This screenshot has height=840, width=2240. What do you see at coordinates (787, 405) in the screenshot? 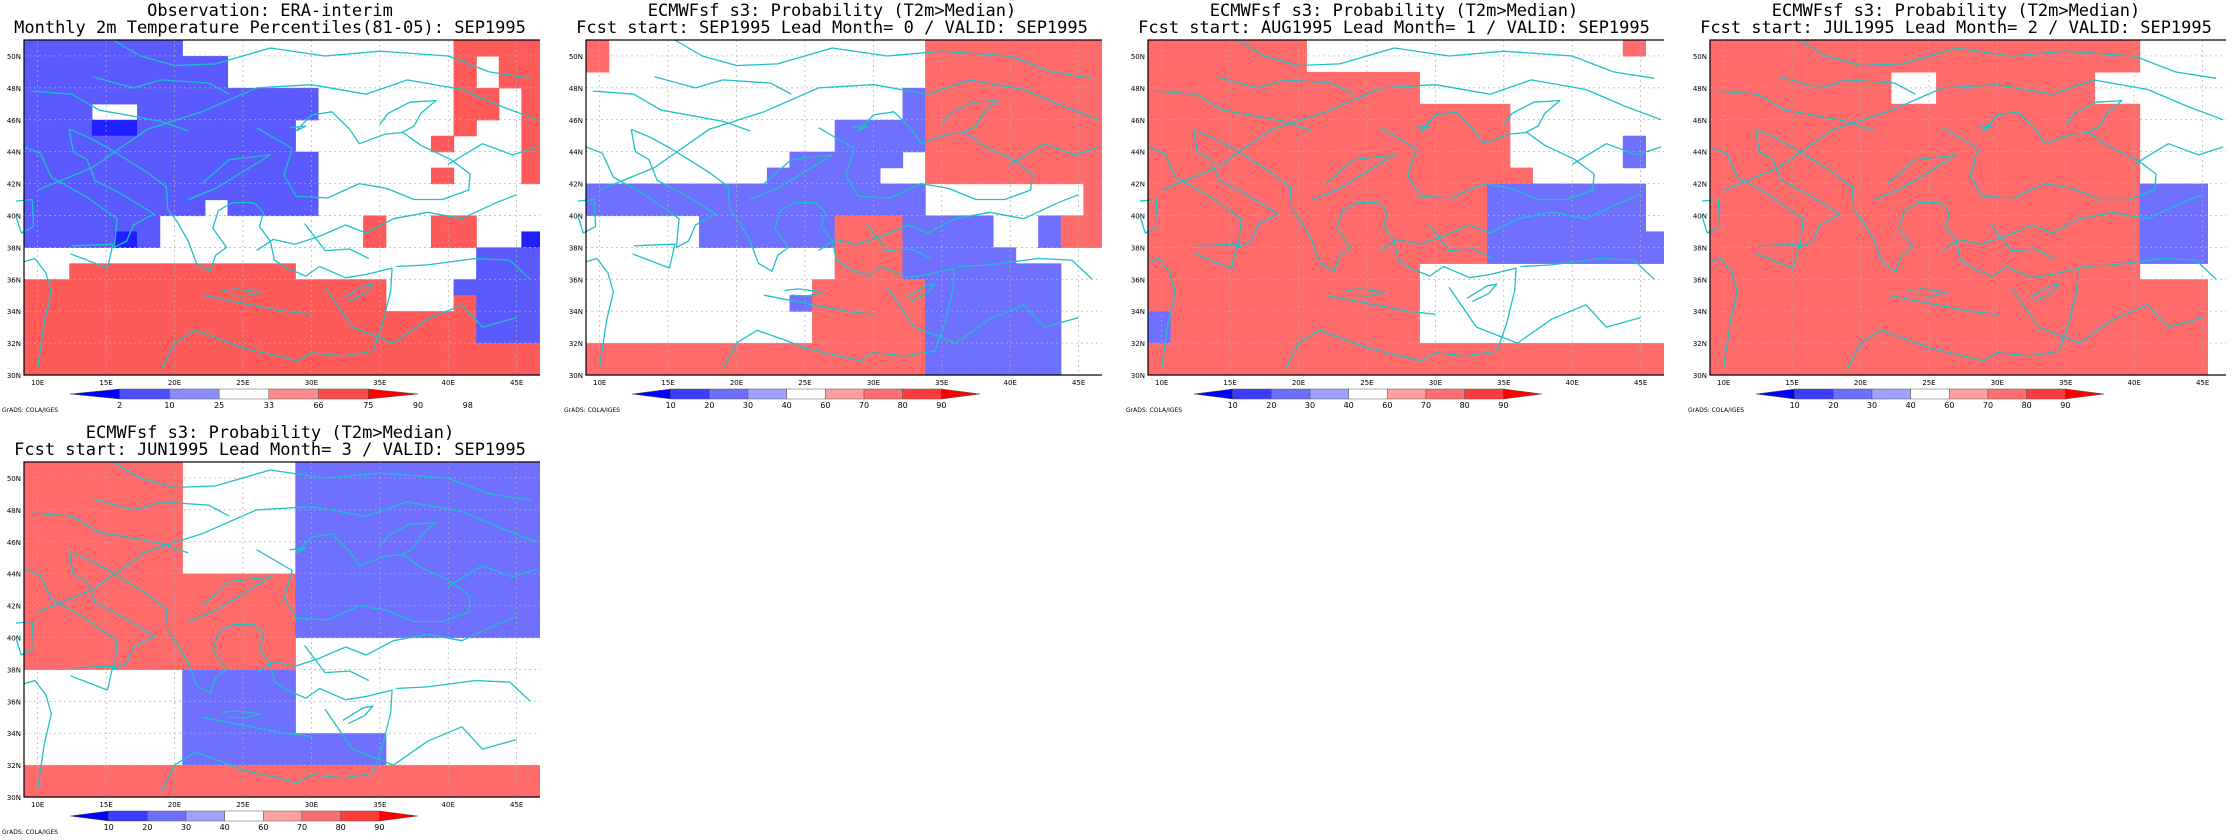
I see `colorbar-label: 40` at bounding box center [787, 405].